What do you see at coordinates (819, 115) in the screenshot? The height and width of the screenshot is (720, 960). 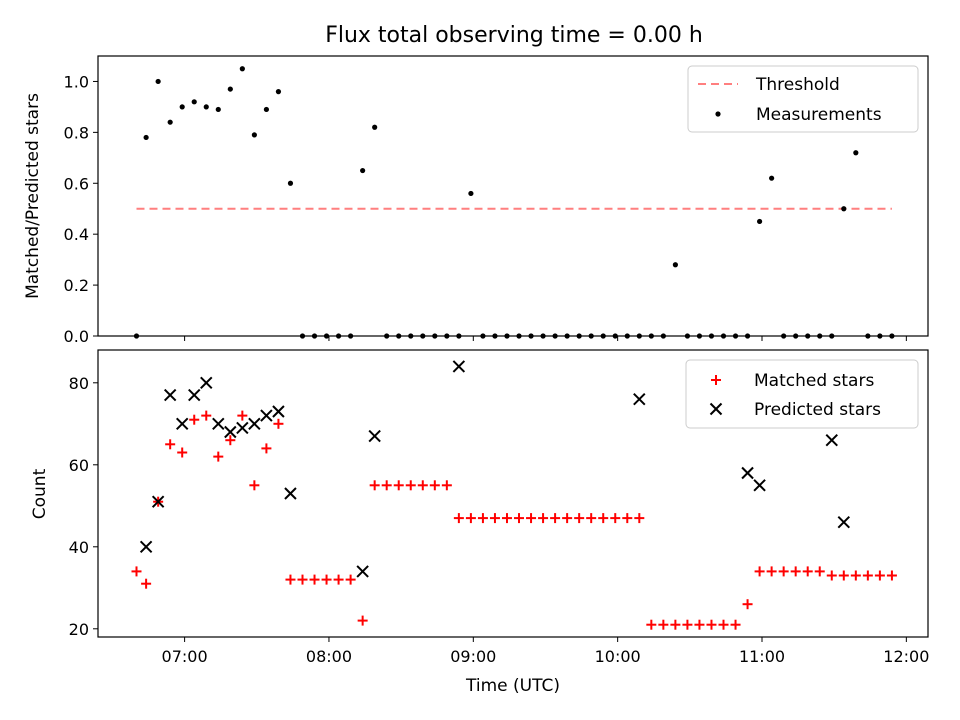 I see `legend-measurements-label: Measurements` at bounding box center [819, 115].